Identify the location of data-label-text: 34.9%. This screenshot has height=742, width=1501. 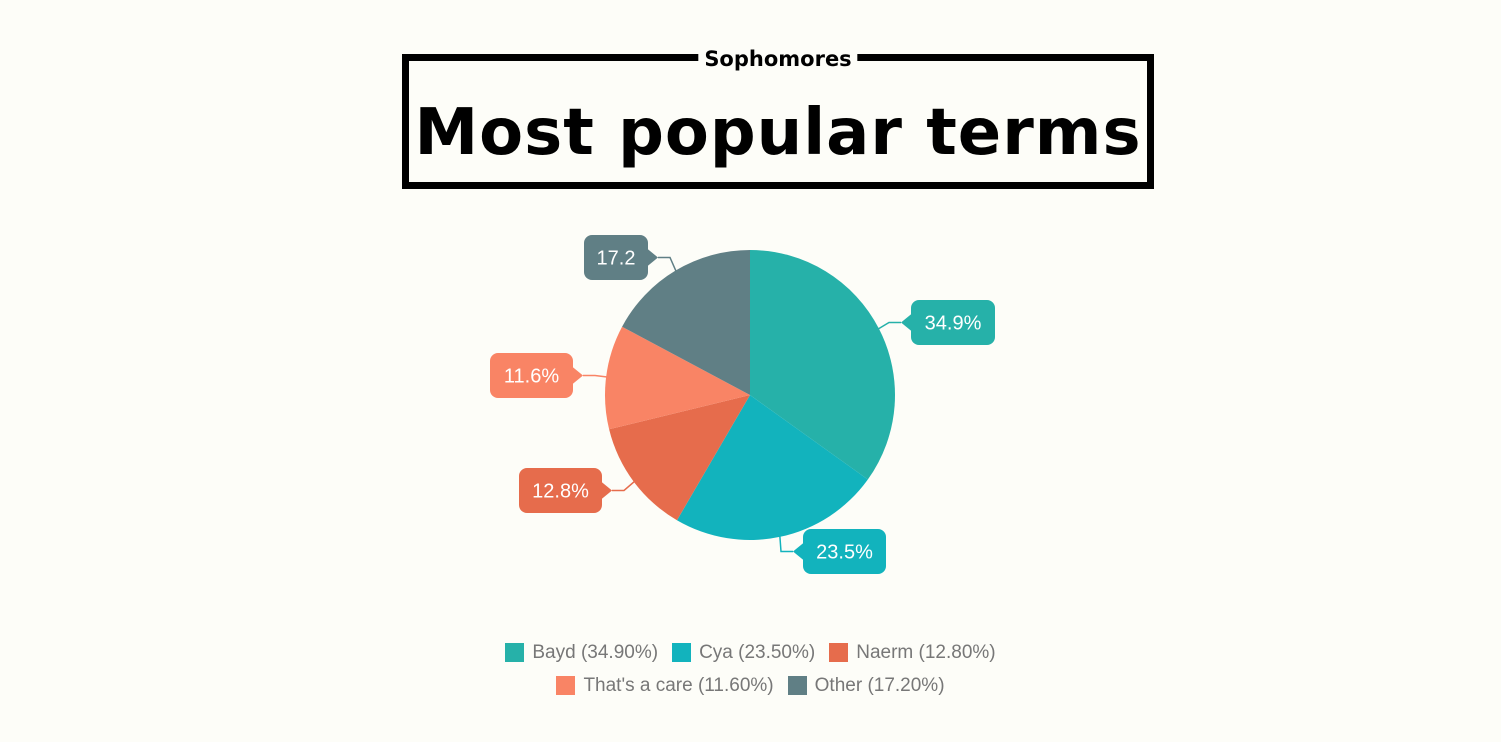
(953, 324).